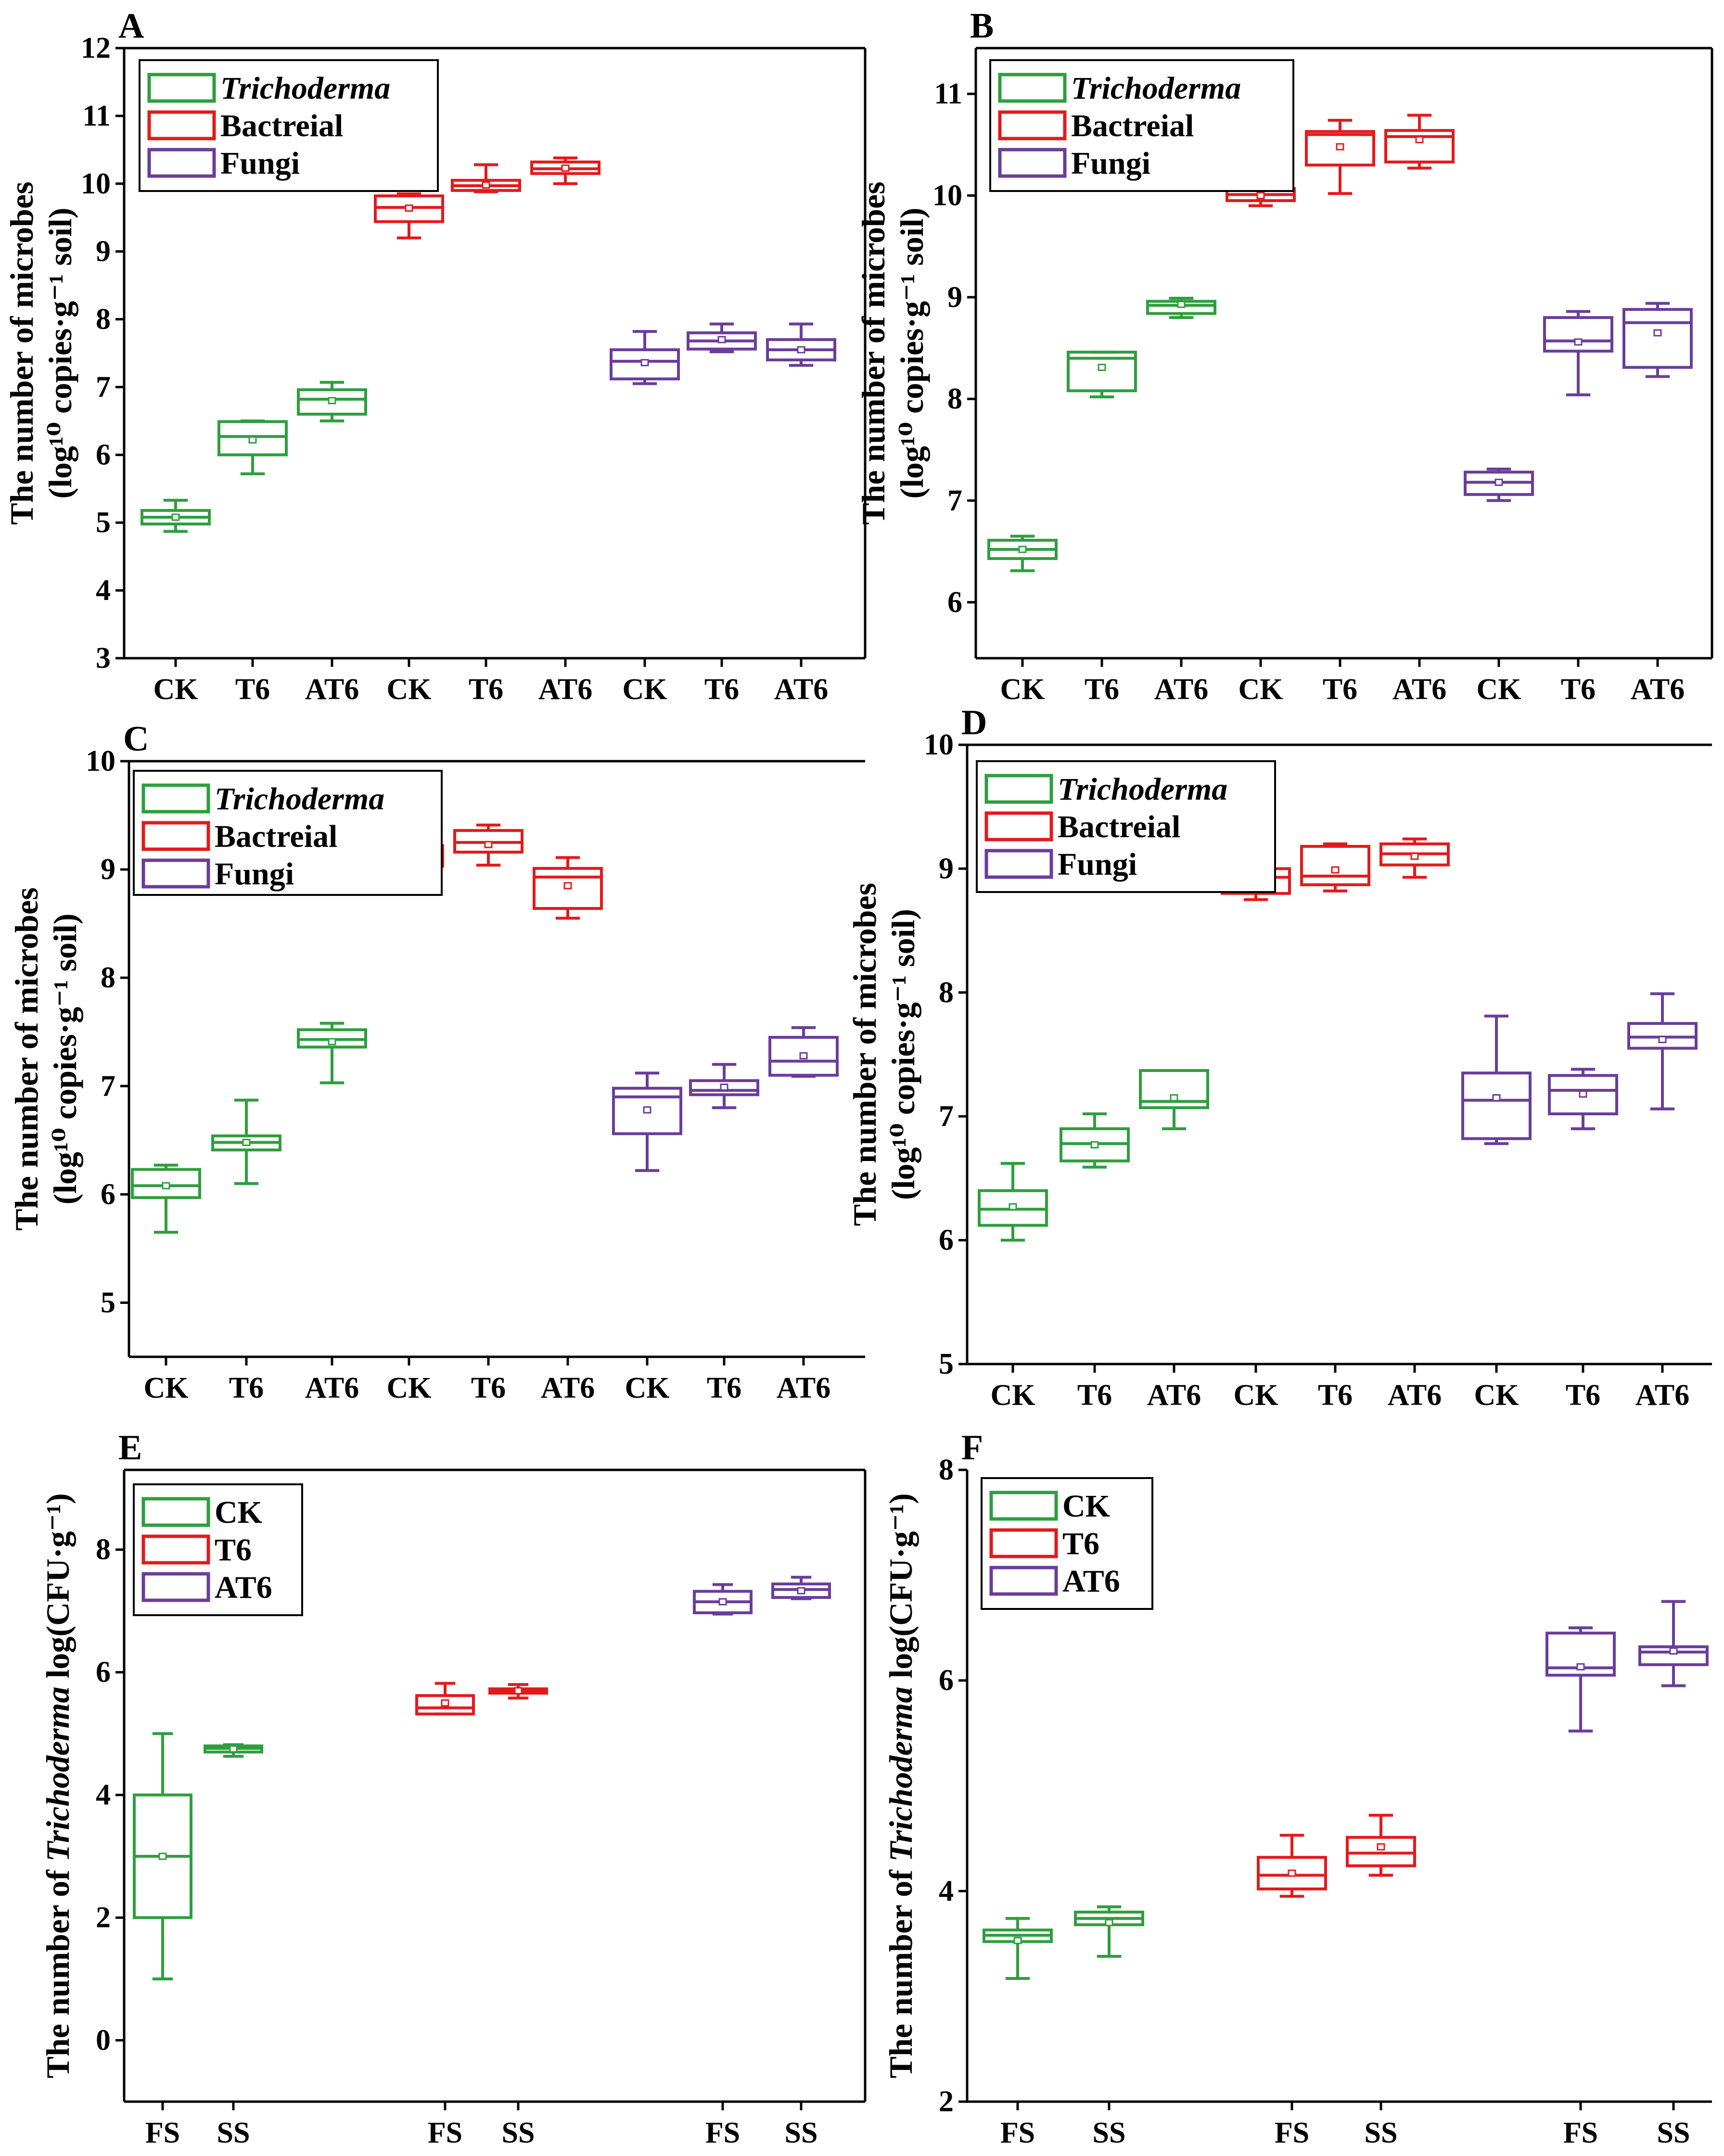 This screenshot has height=2156, width=1724. Describe the element at coordinates (162, 2133) in the screenshot. I see `x-tick-label: FS` at that location.